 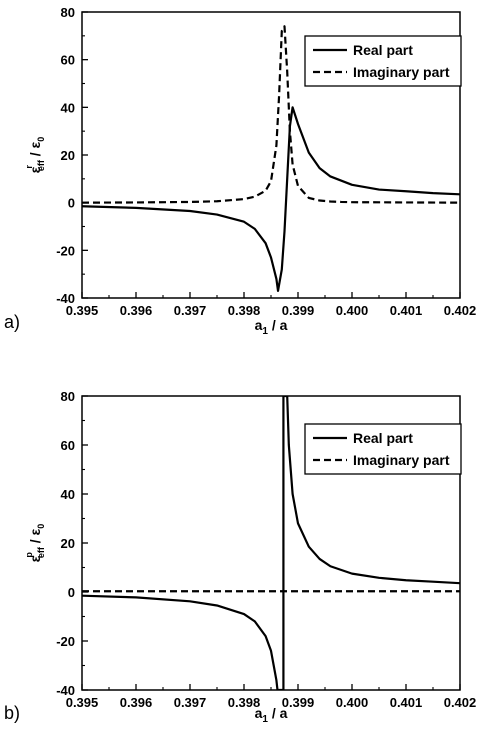 I want to click on y-label-sup: r, so click(x=29, y=167).